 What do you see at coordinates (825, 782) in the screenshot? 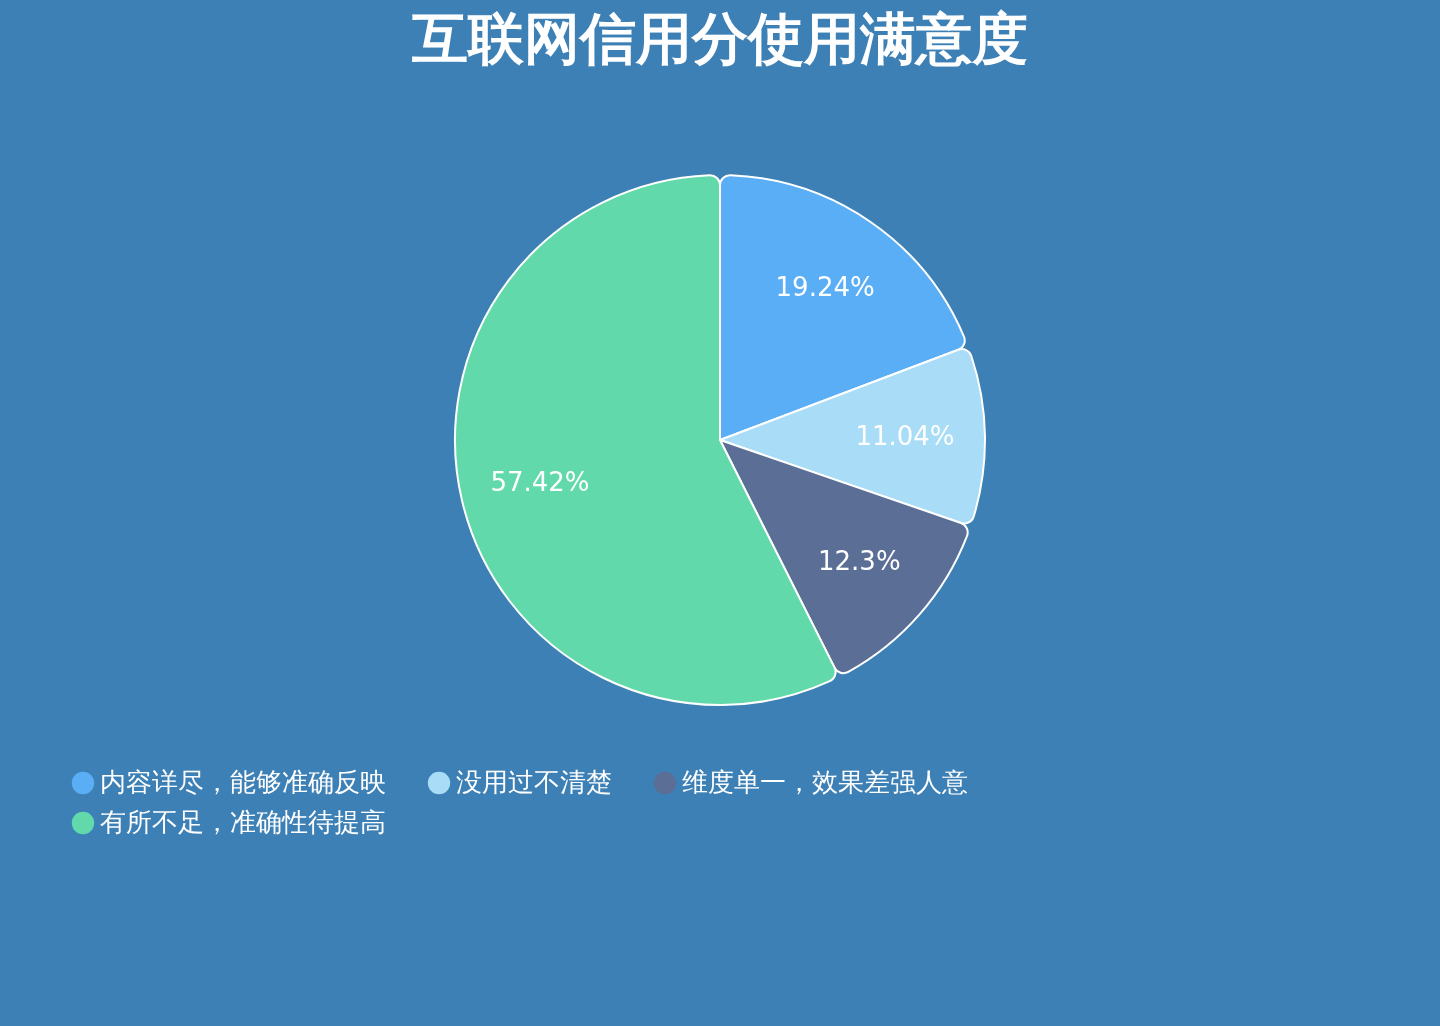
I see `legend-label: 维度单一，效果差强人意` at bounding box center [825, 782].